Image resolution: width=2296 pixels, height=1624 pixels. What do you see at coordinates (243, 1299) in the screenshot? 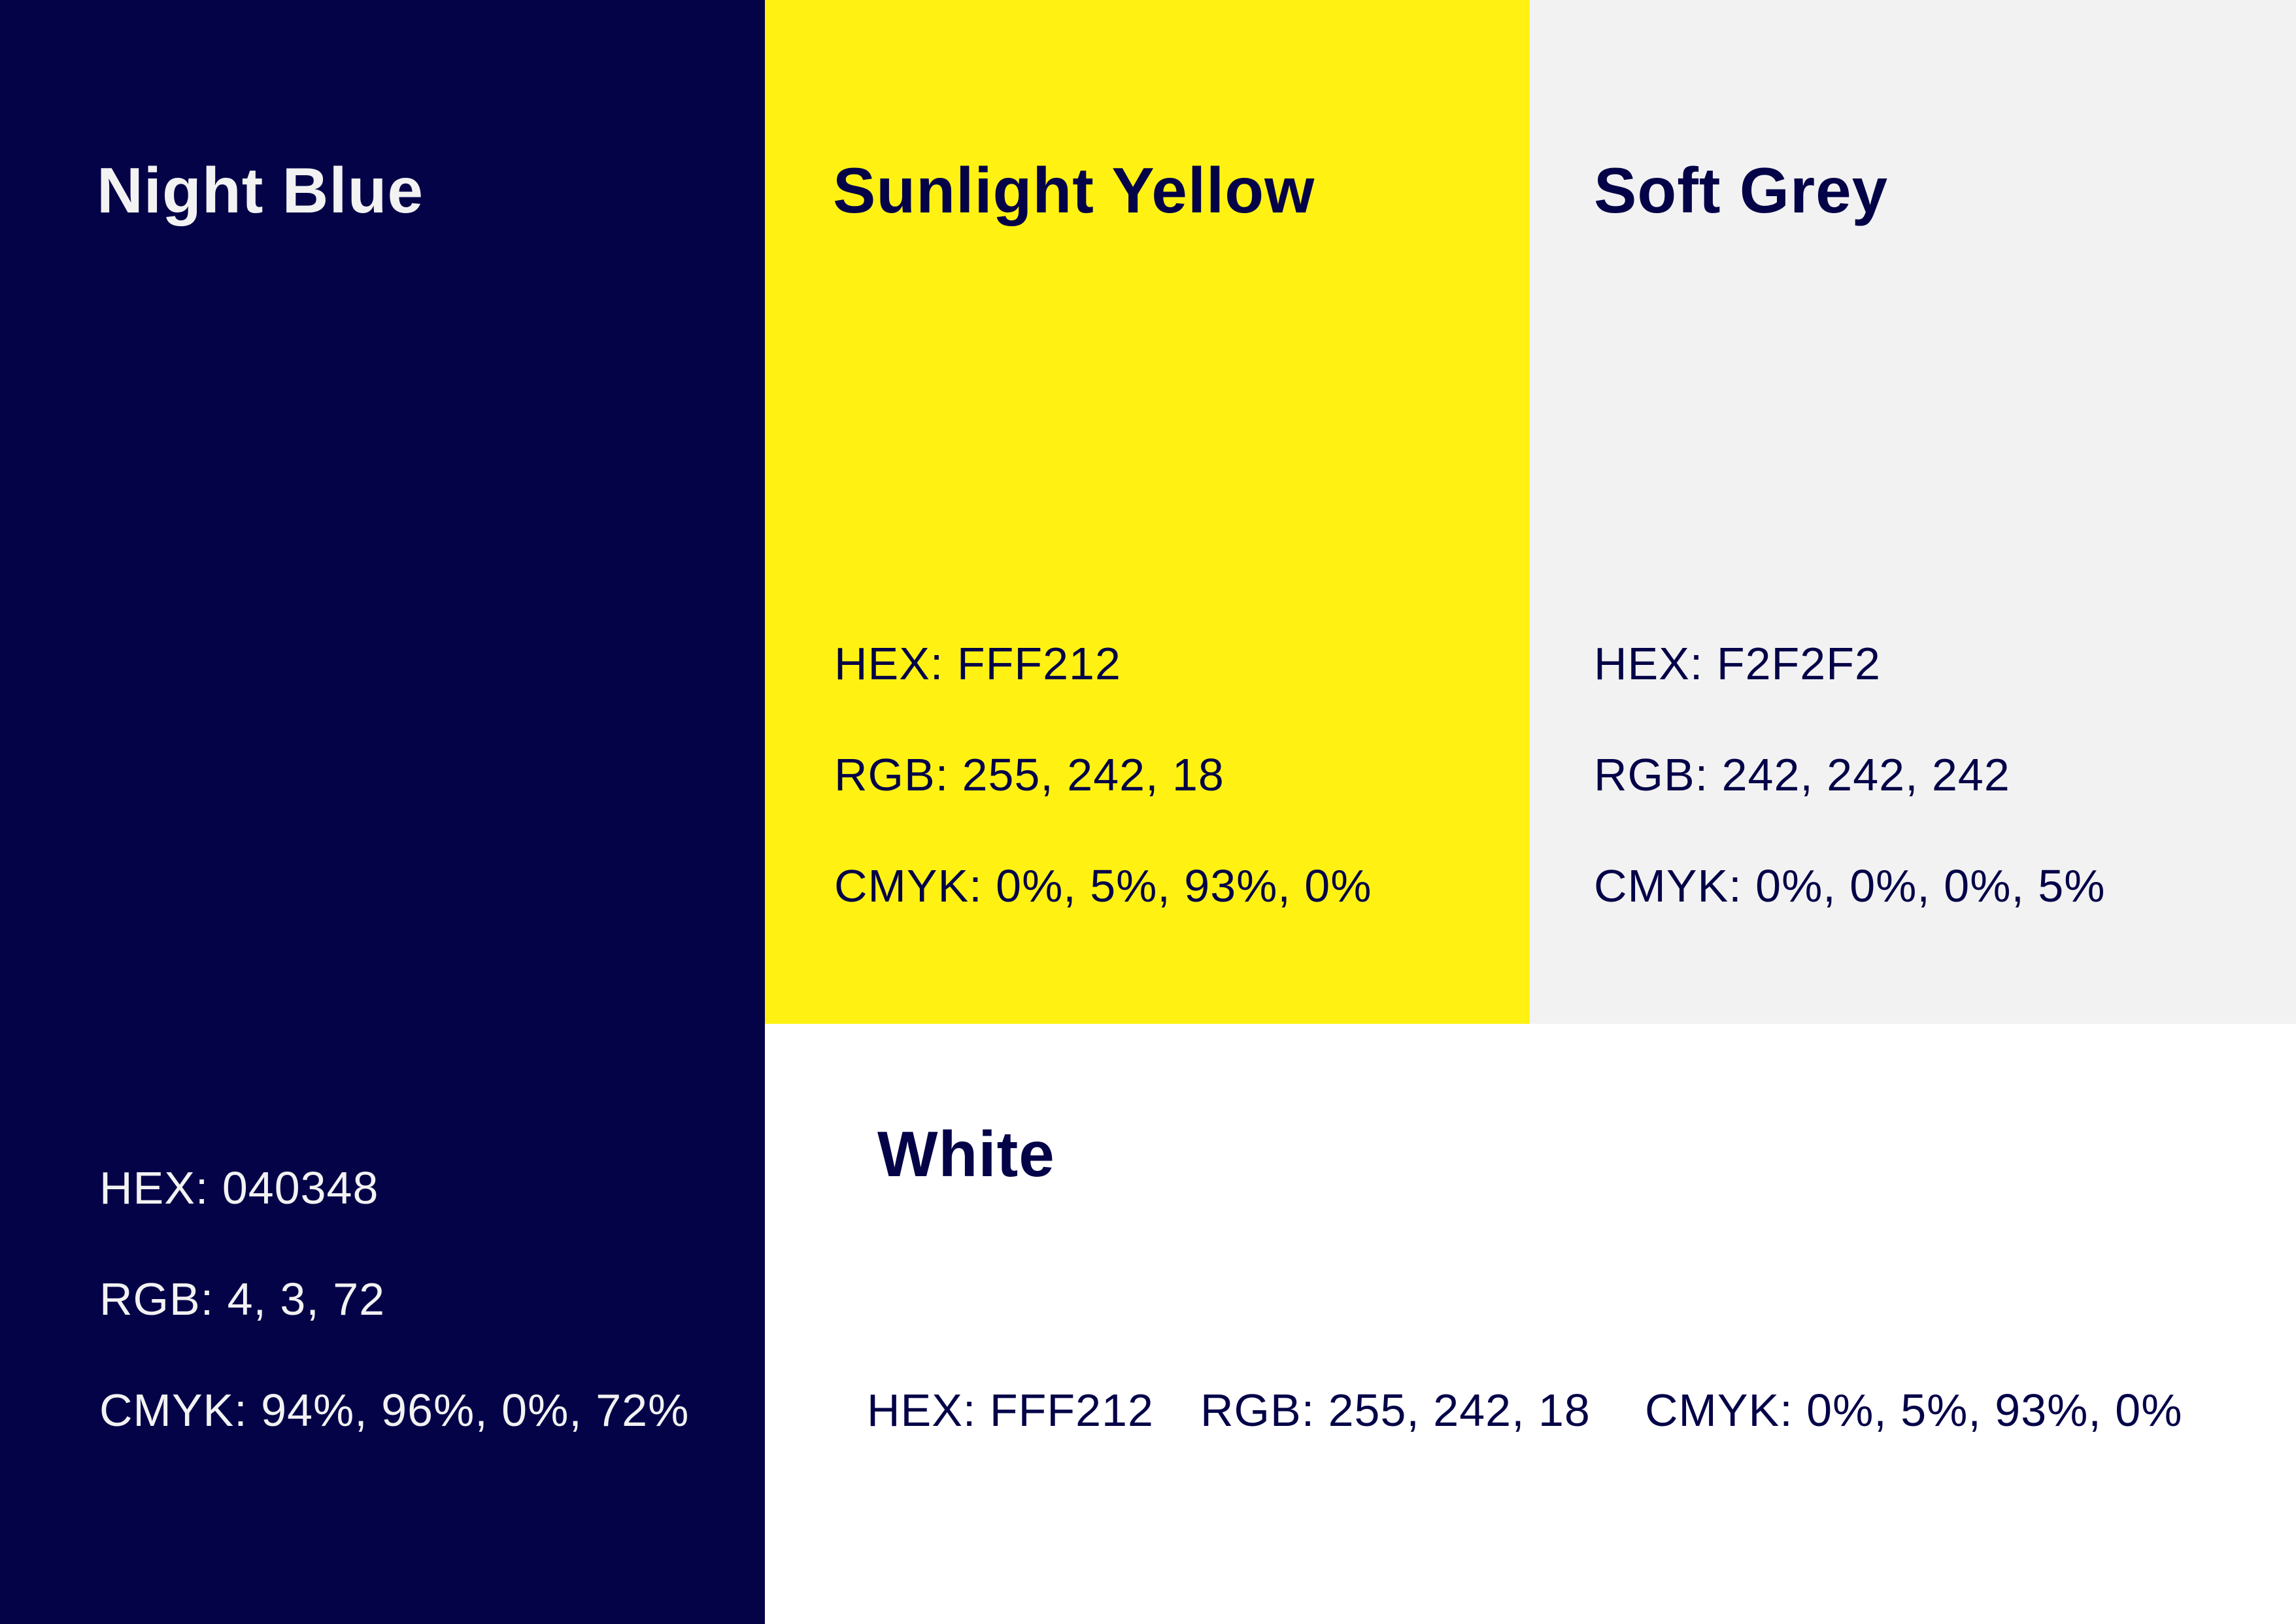
I see `rgb-value: RGB: 4, 3, 72` at bounding box center [243, 1299].